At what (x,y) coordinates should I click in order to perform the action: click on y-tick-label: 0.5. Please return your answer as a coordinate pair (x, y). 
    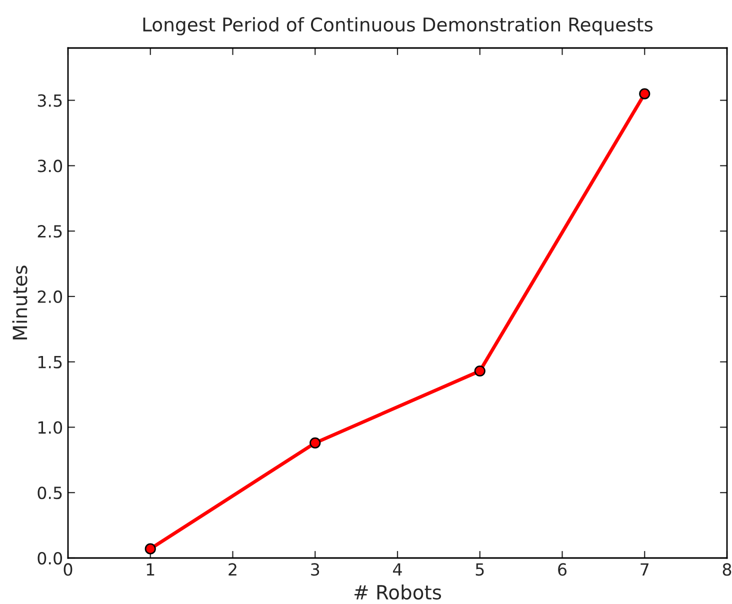
    Looking at the image, I should click on (50, 493).